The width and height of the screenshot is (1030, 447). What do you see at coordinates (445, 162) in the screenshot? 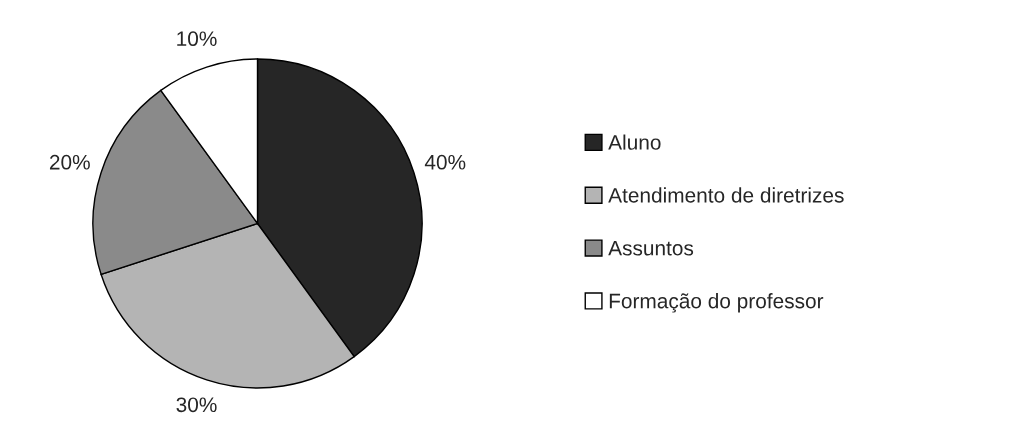
I see `data-label: 40%` at bounding box center [445, 162].